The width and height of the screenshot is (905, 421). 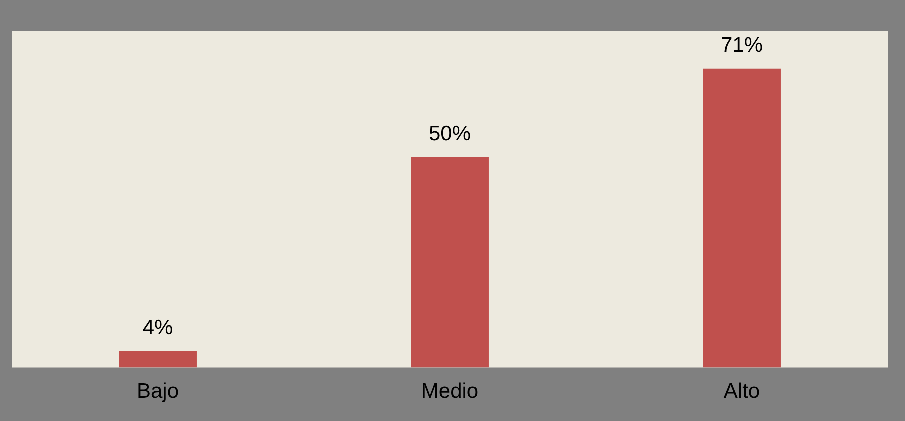 What do you see at coordinates (450, 392) in the screenshot?
I see `x-tick-label: Medio` at bounding box center [450, 392].